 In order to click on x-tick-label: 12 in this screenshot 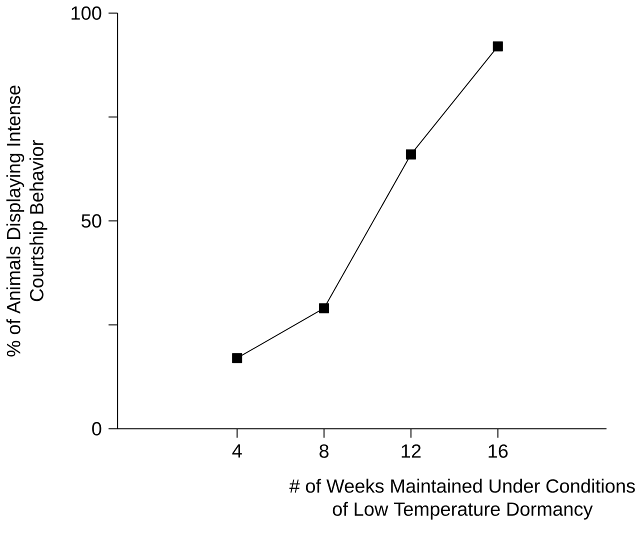, I will do `click(411, 451)`.